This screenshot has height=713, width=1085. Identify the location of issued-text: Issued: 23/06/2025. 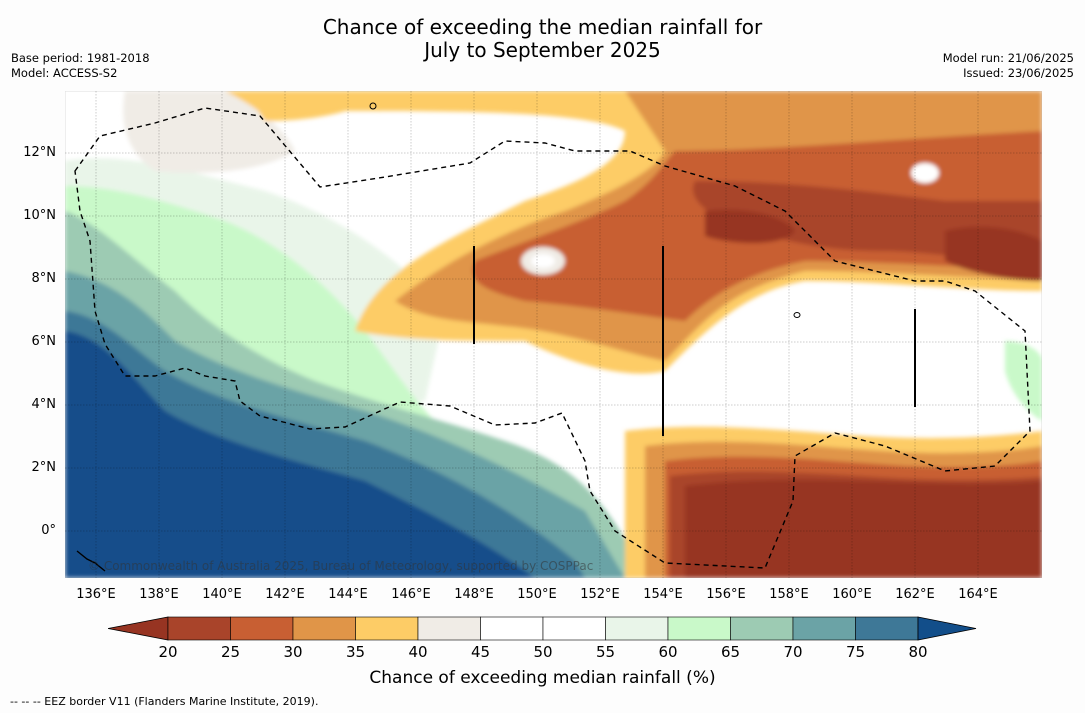
(1018, 73).